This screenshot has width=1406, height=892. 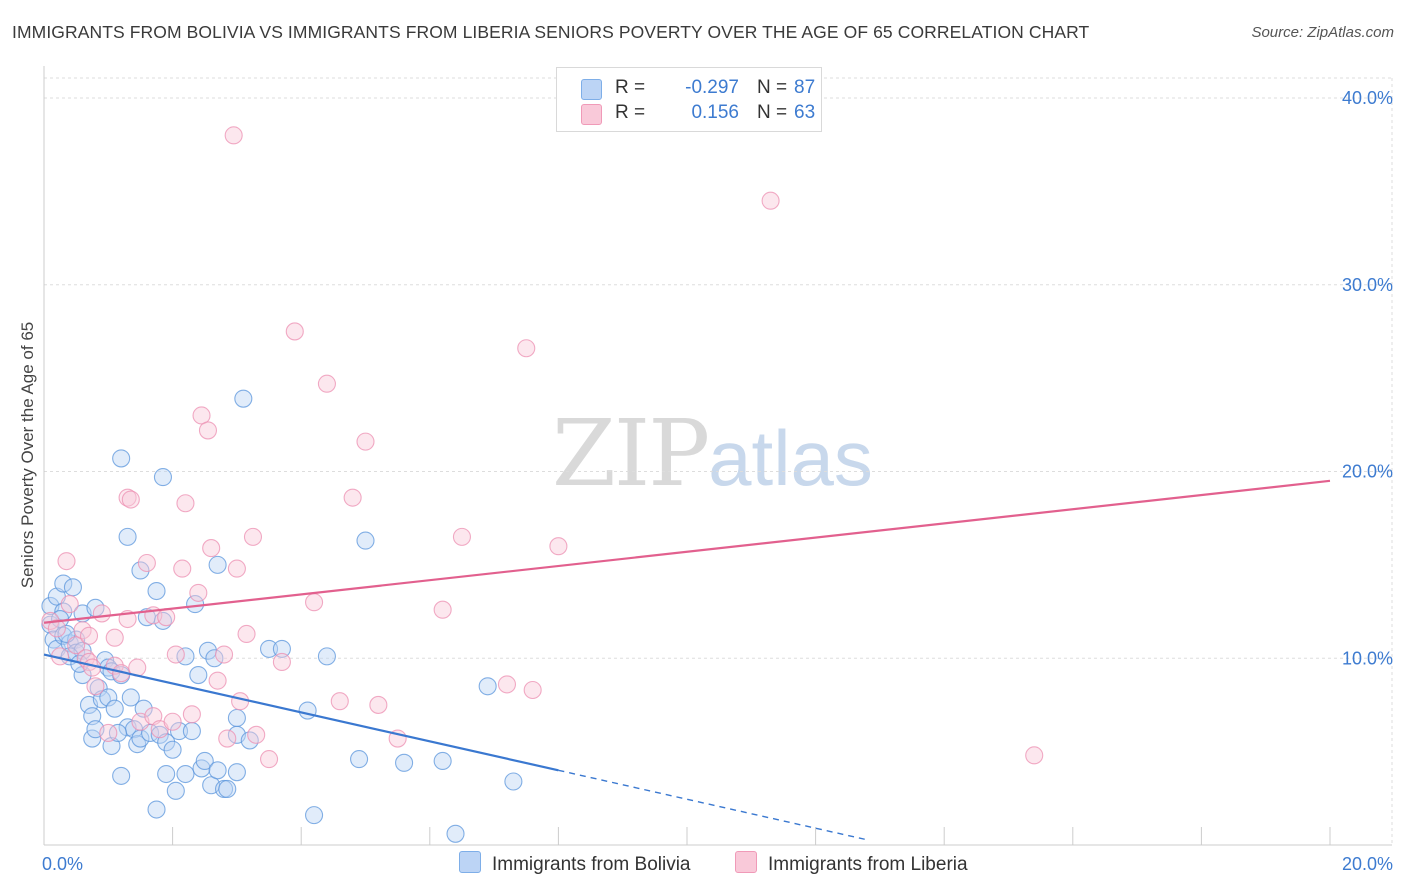 I want to click on legend-swatch-liberia, so click(x=591, y=114).